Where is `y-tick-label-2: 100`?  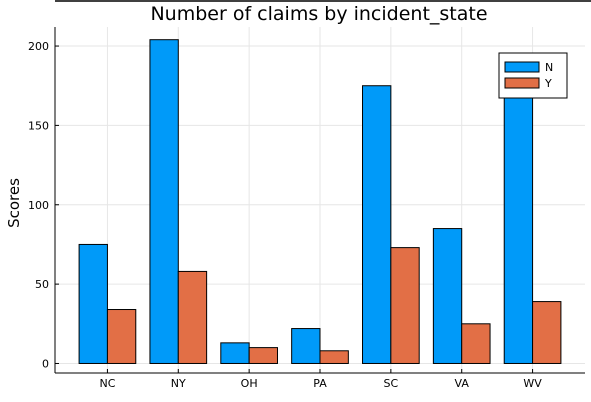
y-tick-label-2: 100 is located at coordinates (38, 205).